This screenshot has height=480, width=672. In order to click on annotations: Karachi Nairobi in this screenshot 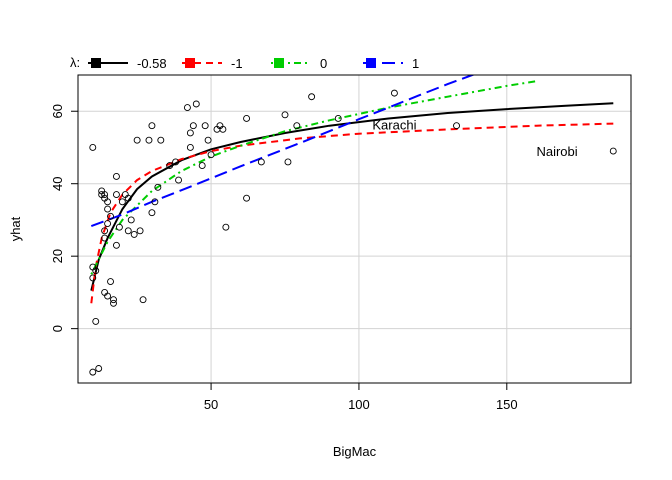, I will do `click(474, 138)`.